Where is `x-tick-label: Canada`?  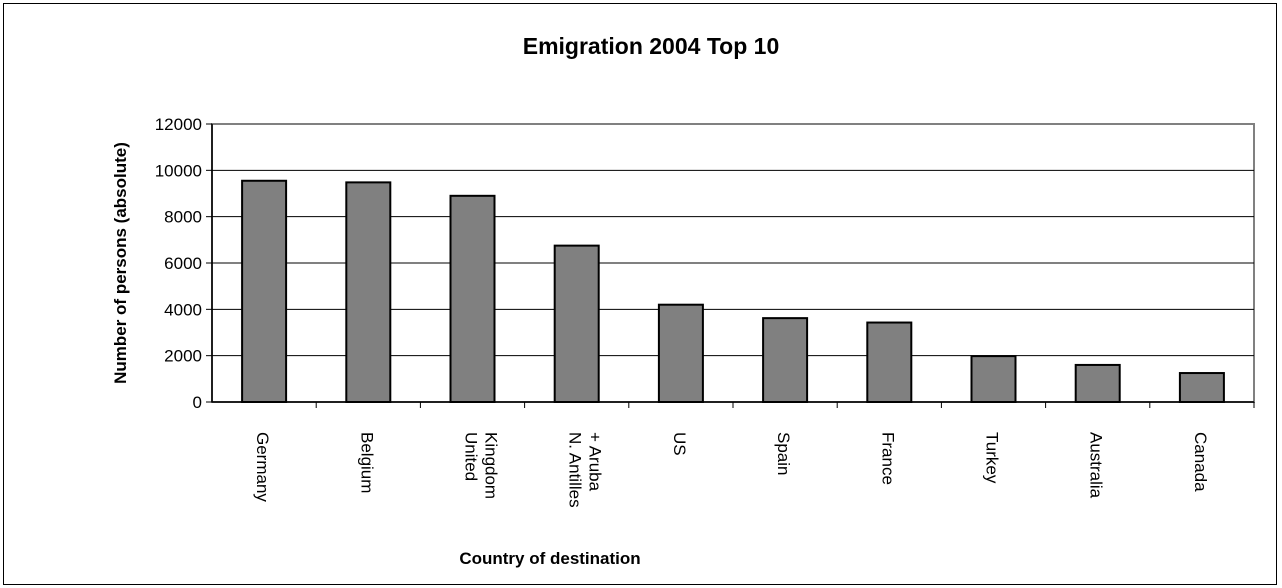
x-tick-label: Canada is located at coordinates (1200, 462).